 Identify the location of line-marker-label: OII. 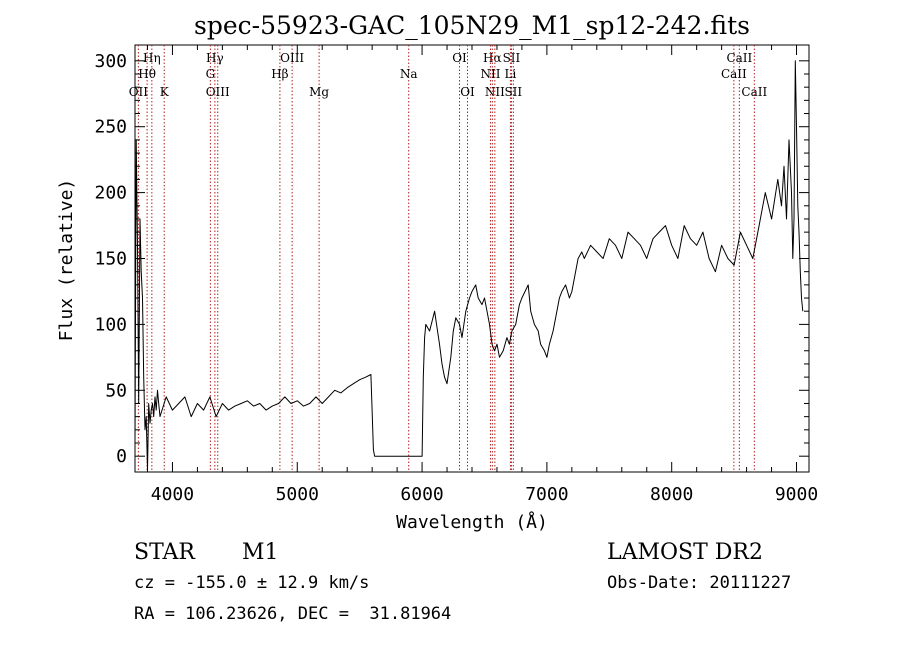
(139, 92).